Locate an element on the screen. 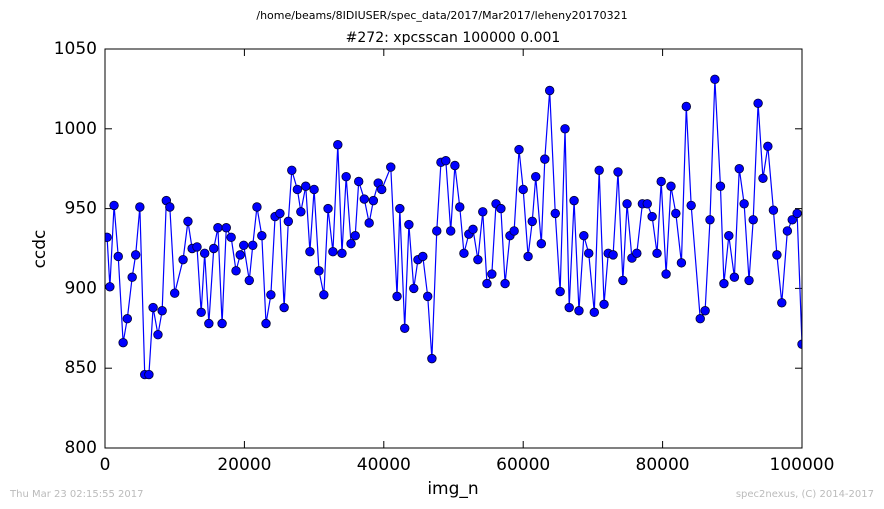  x-tick-label: 40000 is located at coordinates (384, 465).